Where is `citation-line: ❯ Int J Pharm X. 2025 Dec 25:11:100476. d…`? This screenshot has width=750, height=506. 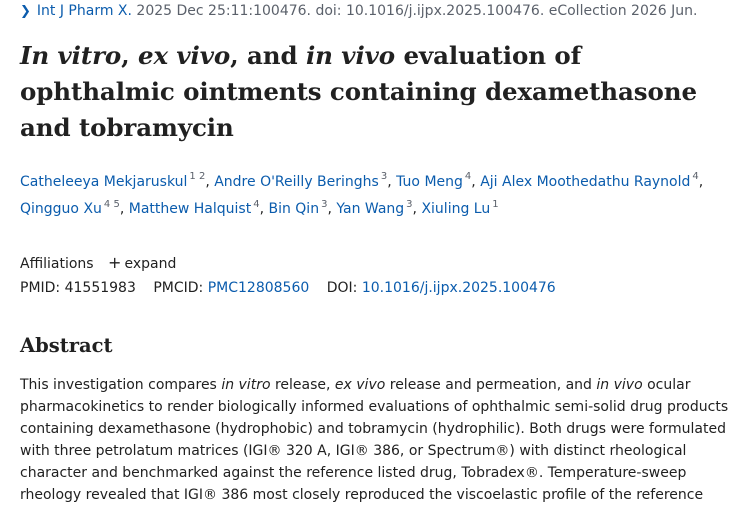
citation-line: ❯ Int J Pharm X. 2025 Dec 25:11:100476. d… is located at coordinates (358, 11).